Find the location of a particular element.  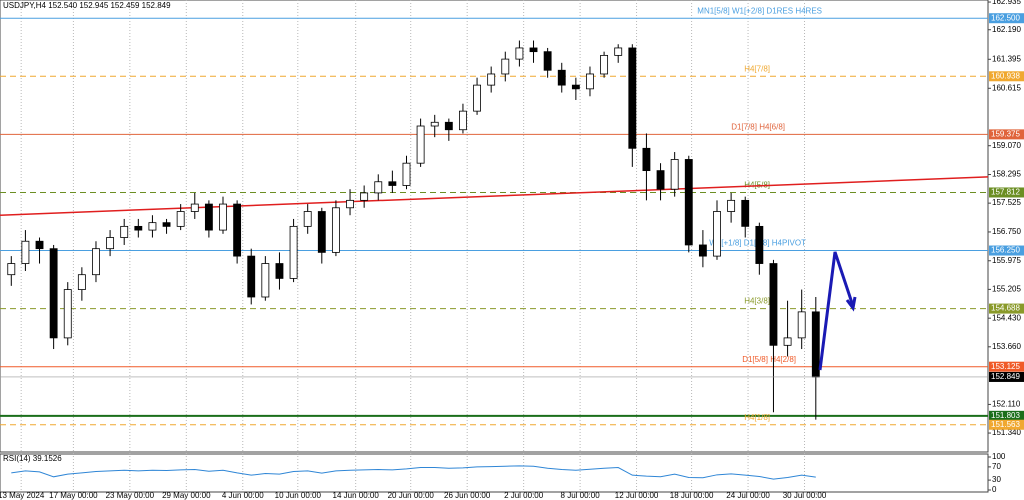

x-tick-label: 17 May 00:00 is located at coordinates (73, 495).